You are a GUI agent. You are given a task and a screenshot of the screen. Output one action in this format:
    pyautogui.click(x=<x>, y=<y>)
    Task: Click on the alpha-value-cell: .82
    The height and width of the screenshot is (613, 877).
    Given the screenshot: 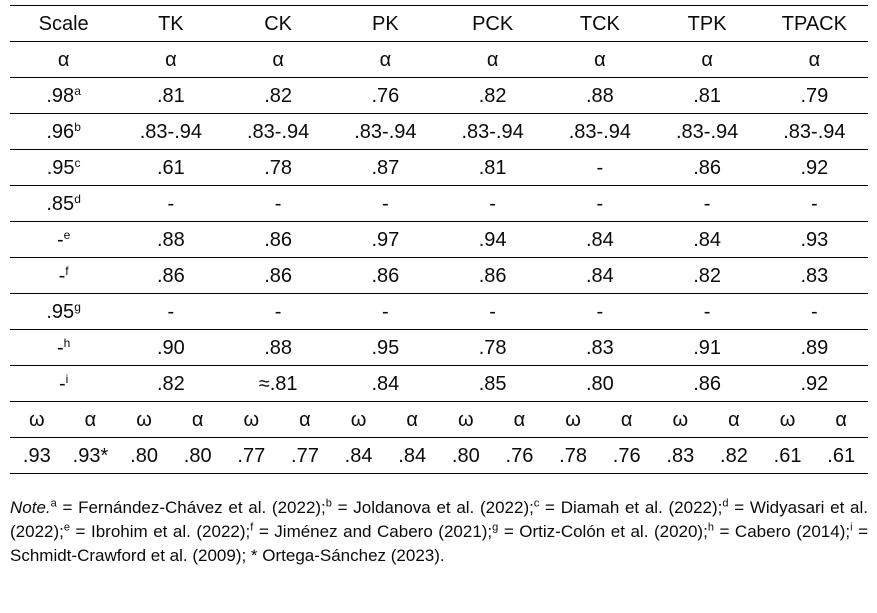 What is the action you would take?
    pyautogui.click(x=734, y=455)
    